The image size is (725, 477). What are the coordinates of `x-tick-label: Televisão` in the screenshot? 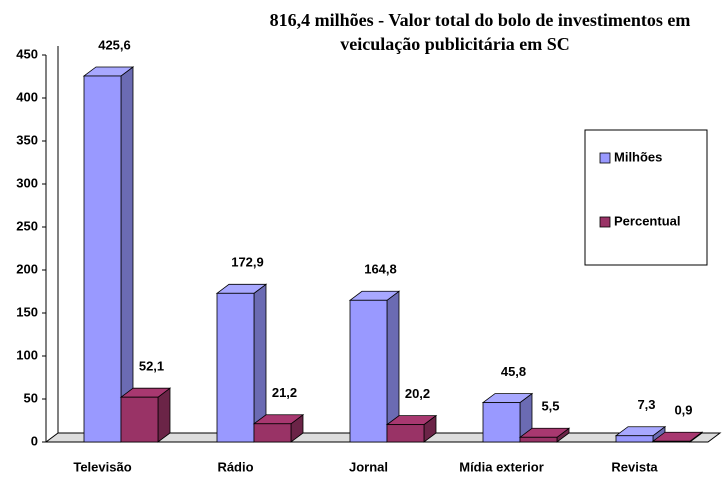 It's located at (102, 466).